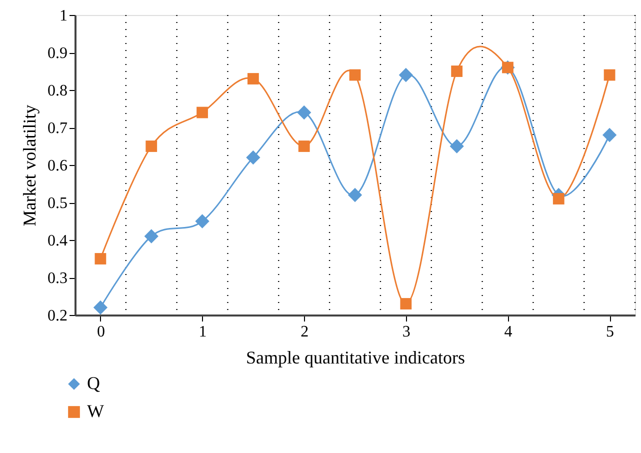  What do you see at coordinates (508, 332) in the screenshot?
I see `x-tick-label: 4` at bounding box center [508, 332].